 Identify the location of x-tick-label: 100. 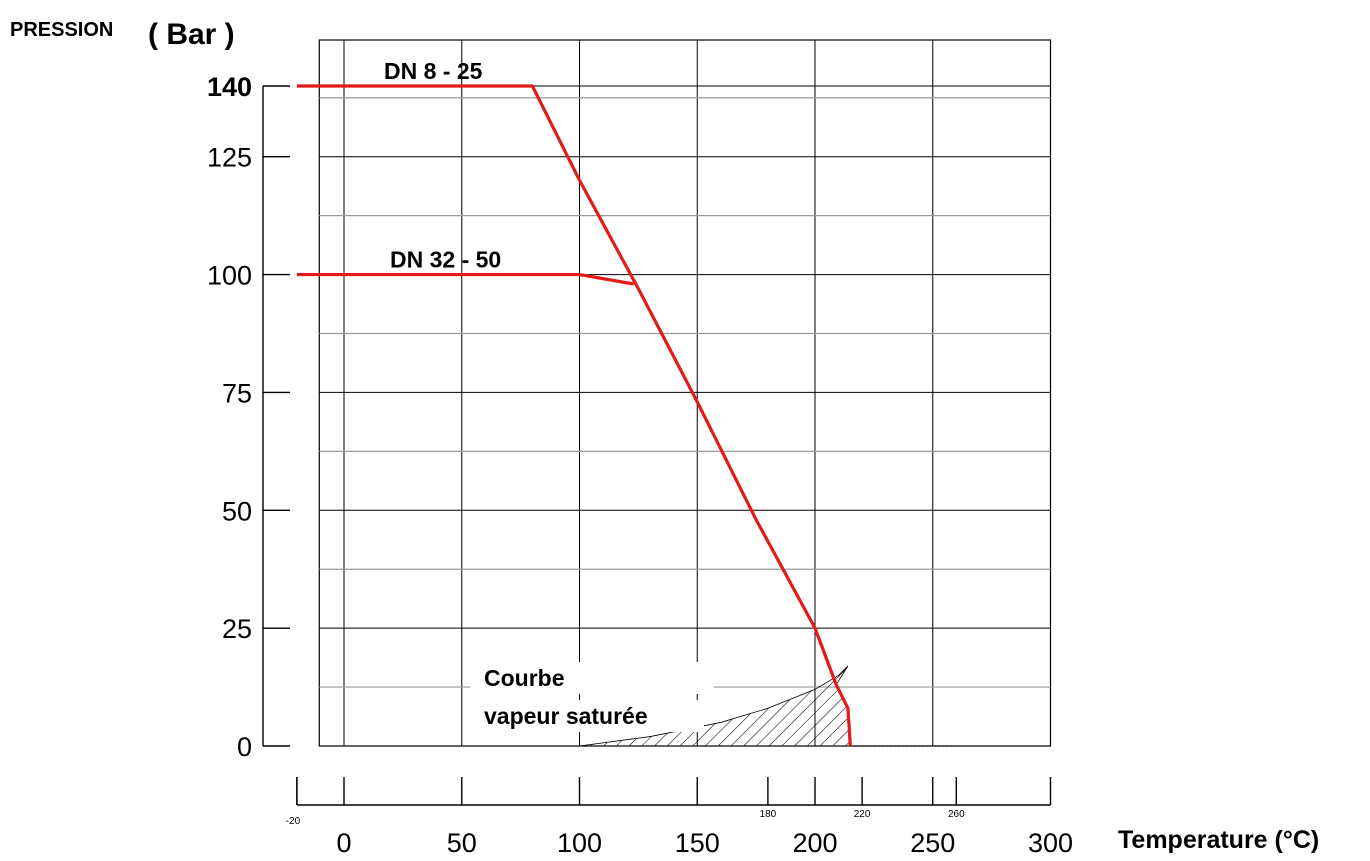
(579, 843).